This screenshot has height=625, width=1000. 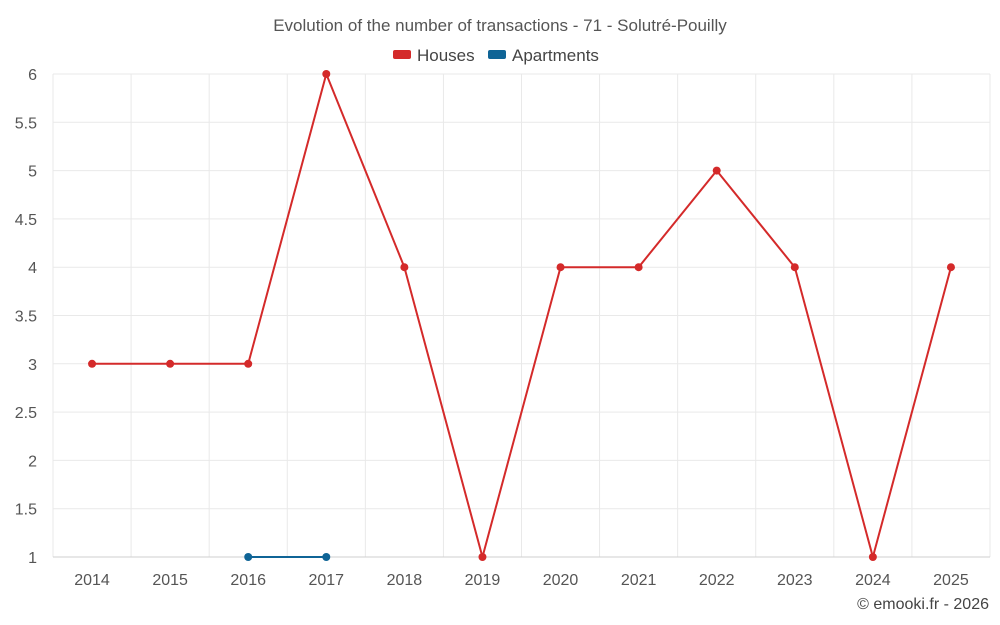 What do you see at coordinates (483, 580) in the screenshot?
I see `x-tick-label: 2019` at bounding box center [483, 580].